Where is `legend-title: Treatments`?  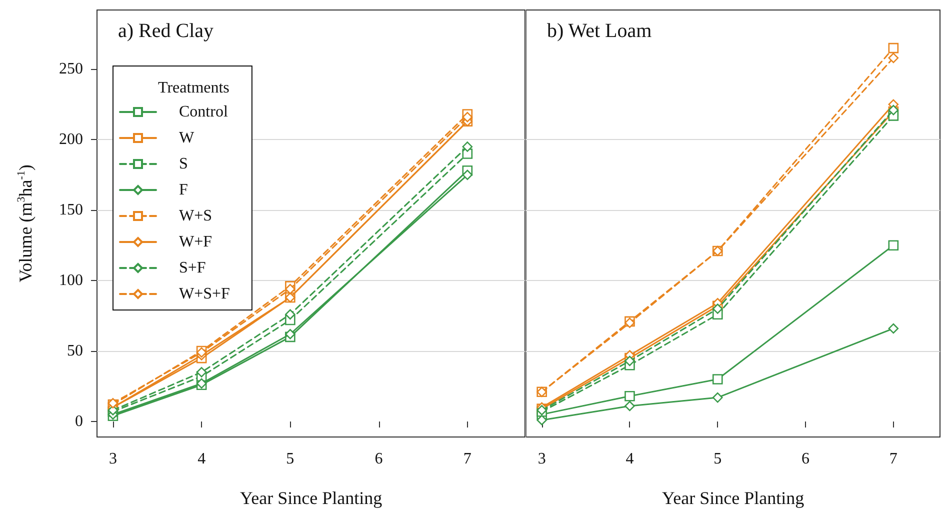 legend-title: Treatments is located at coordinates (194, 88).